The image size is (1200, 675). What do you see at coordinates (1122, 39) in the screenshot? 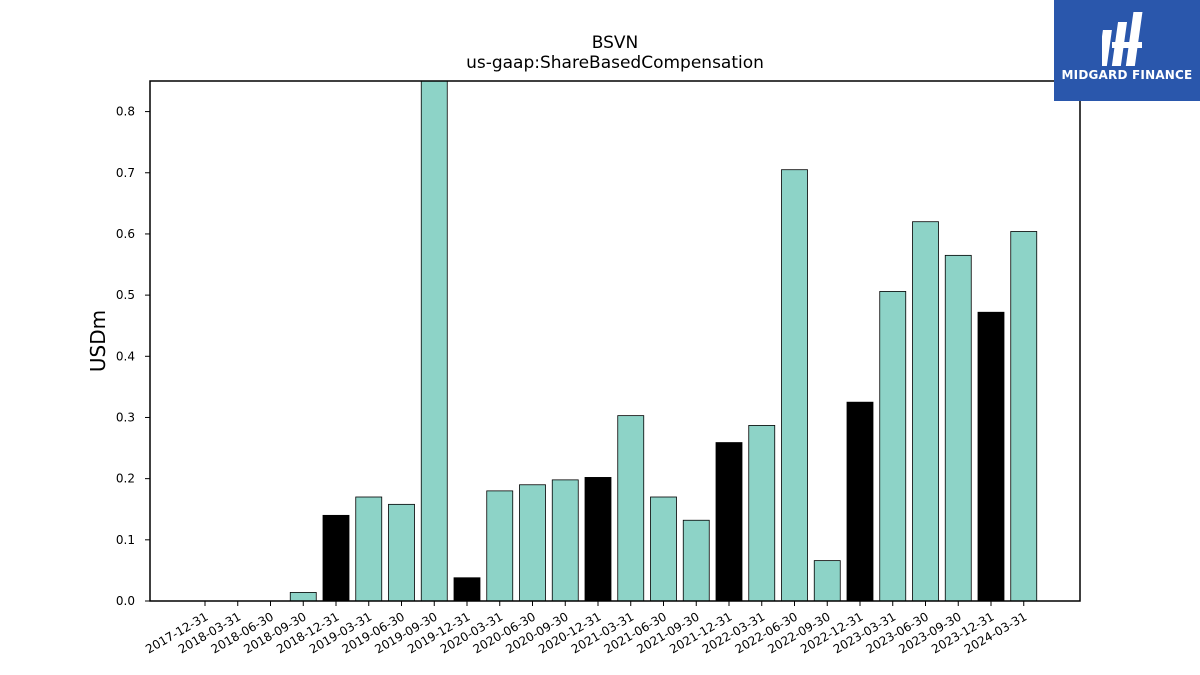
I see `midgard-logo-icon` at bounding box center [1122, 39].